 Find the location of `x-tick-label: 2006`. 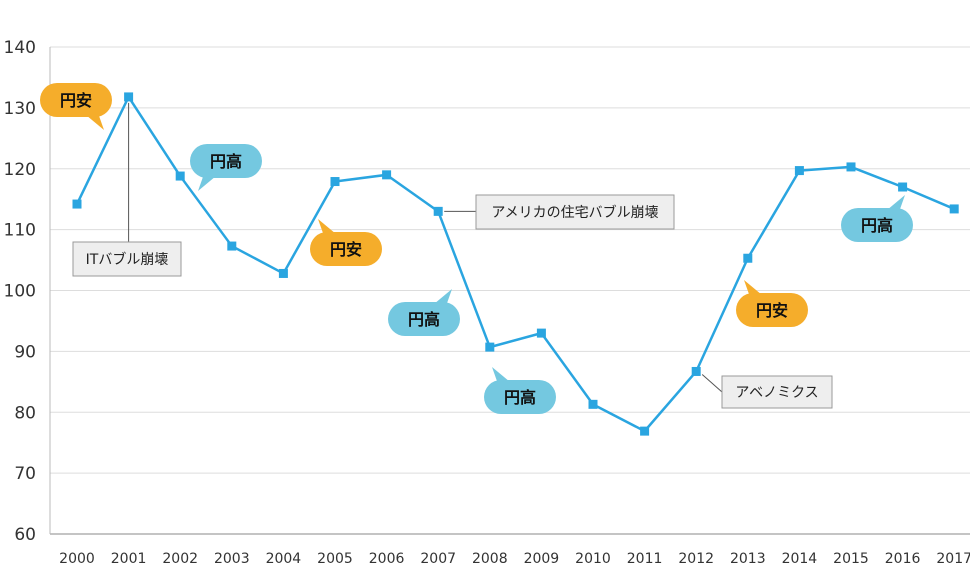

x-tick-label: 2006 is located at coordinates (387, 559).